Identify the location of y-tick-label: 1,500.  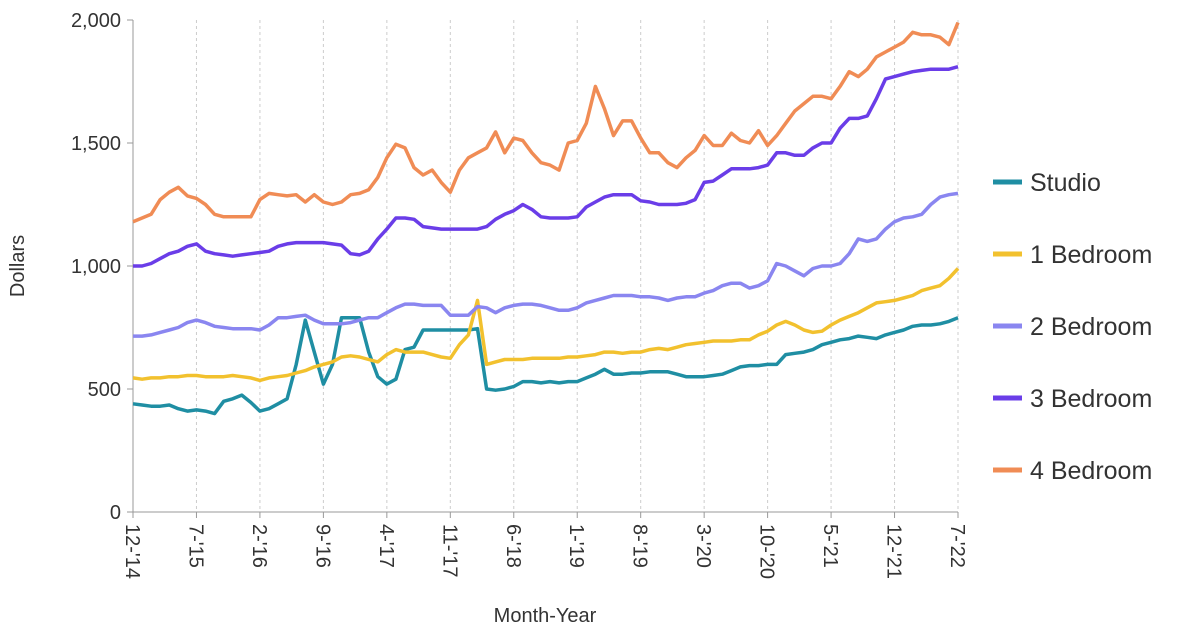
(96, 144).